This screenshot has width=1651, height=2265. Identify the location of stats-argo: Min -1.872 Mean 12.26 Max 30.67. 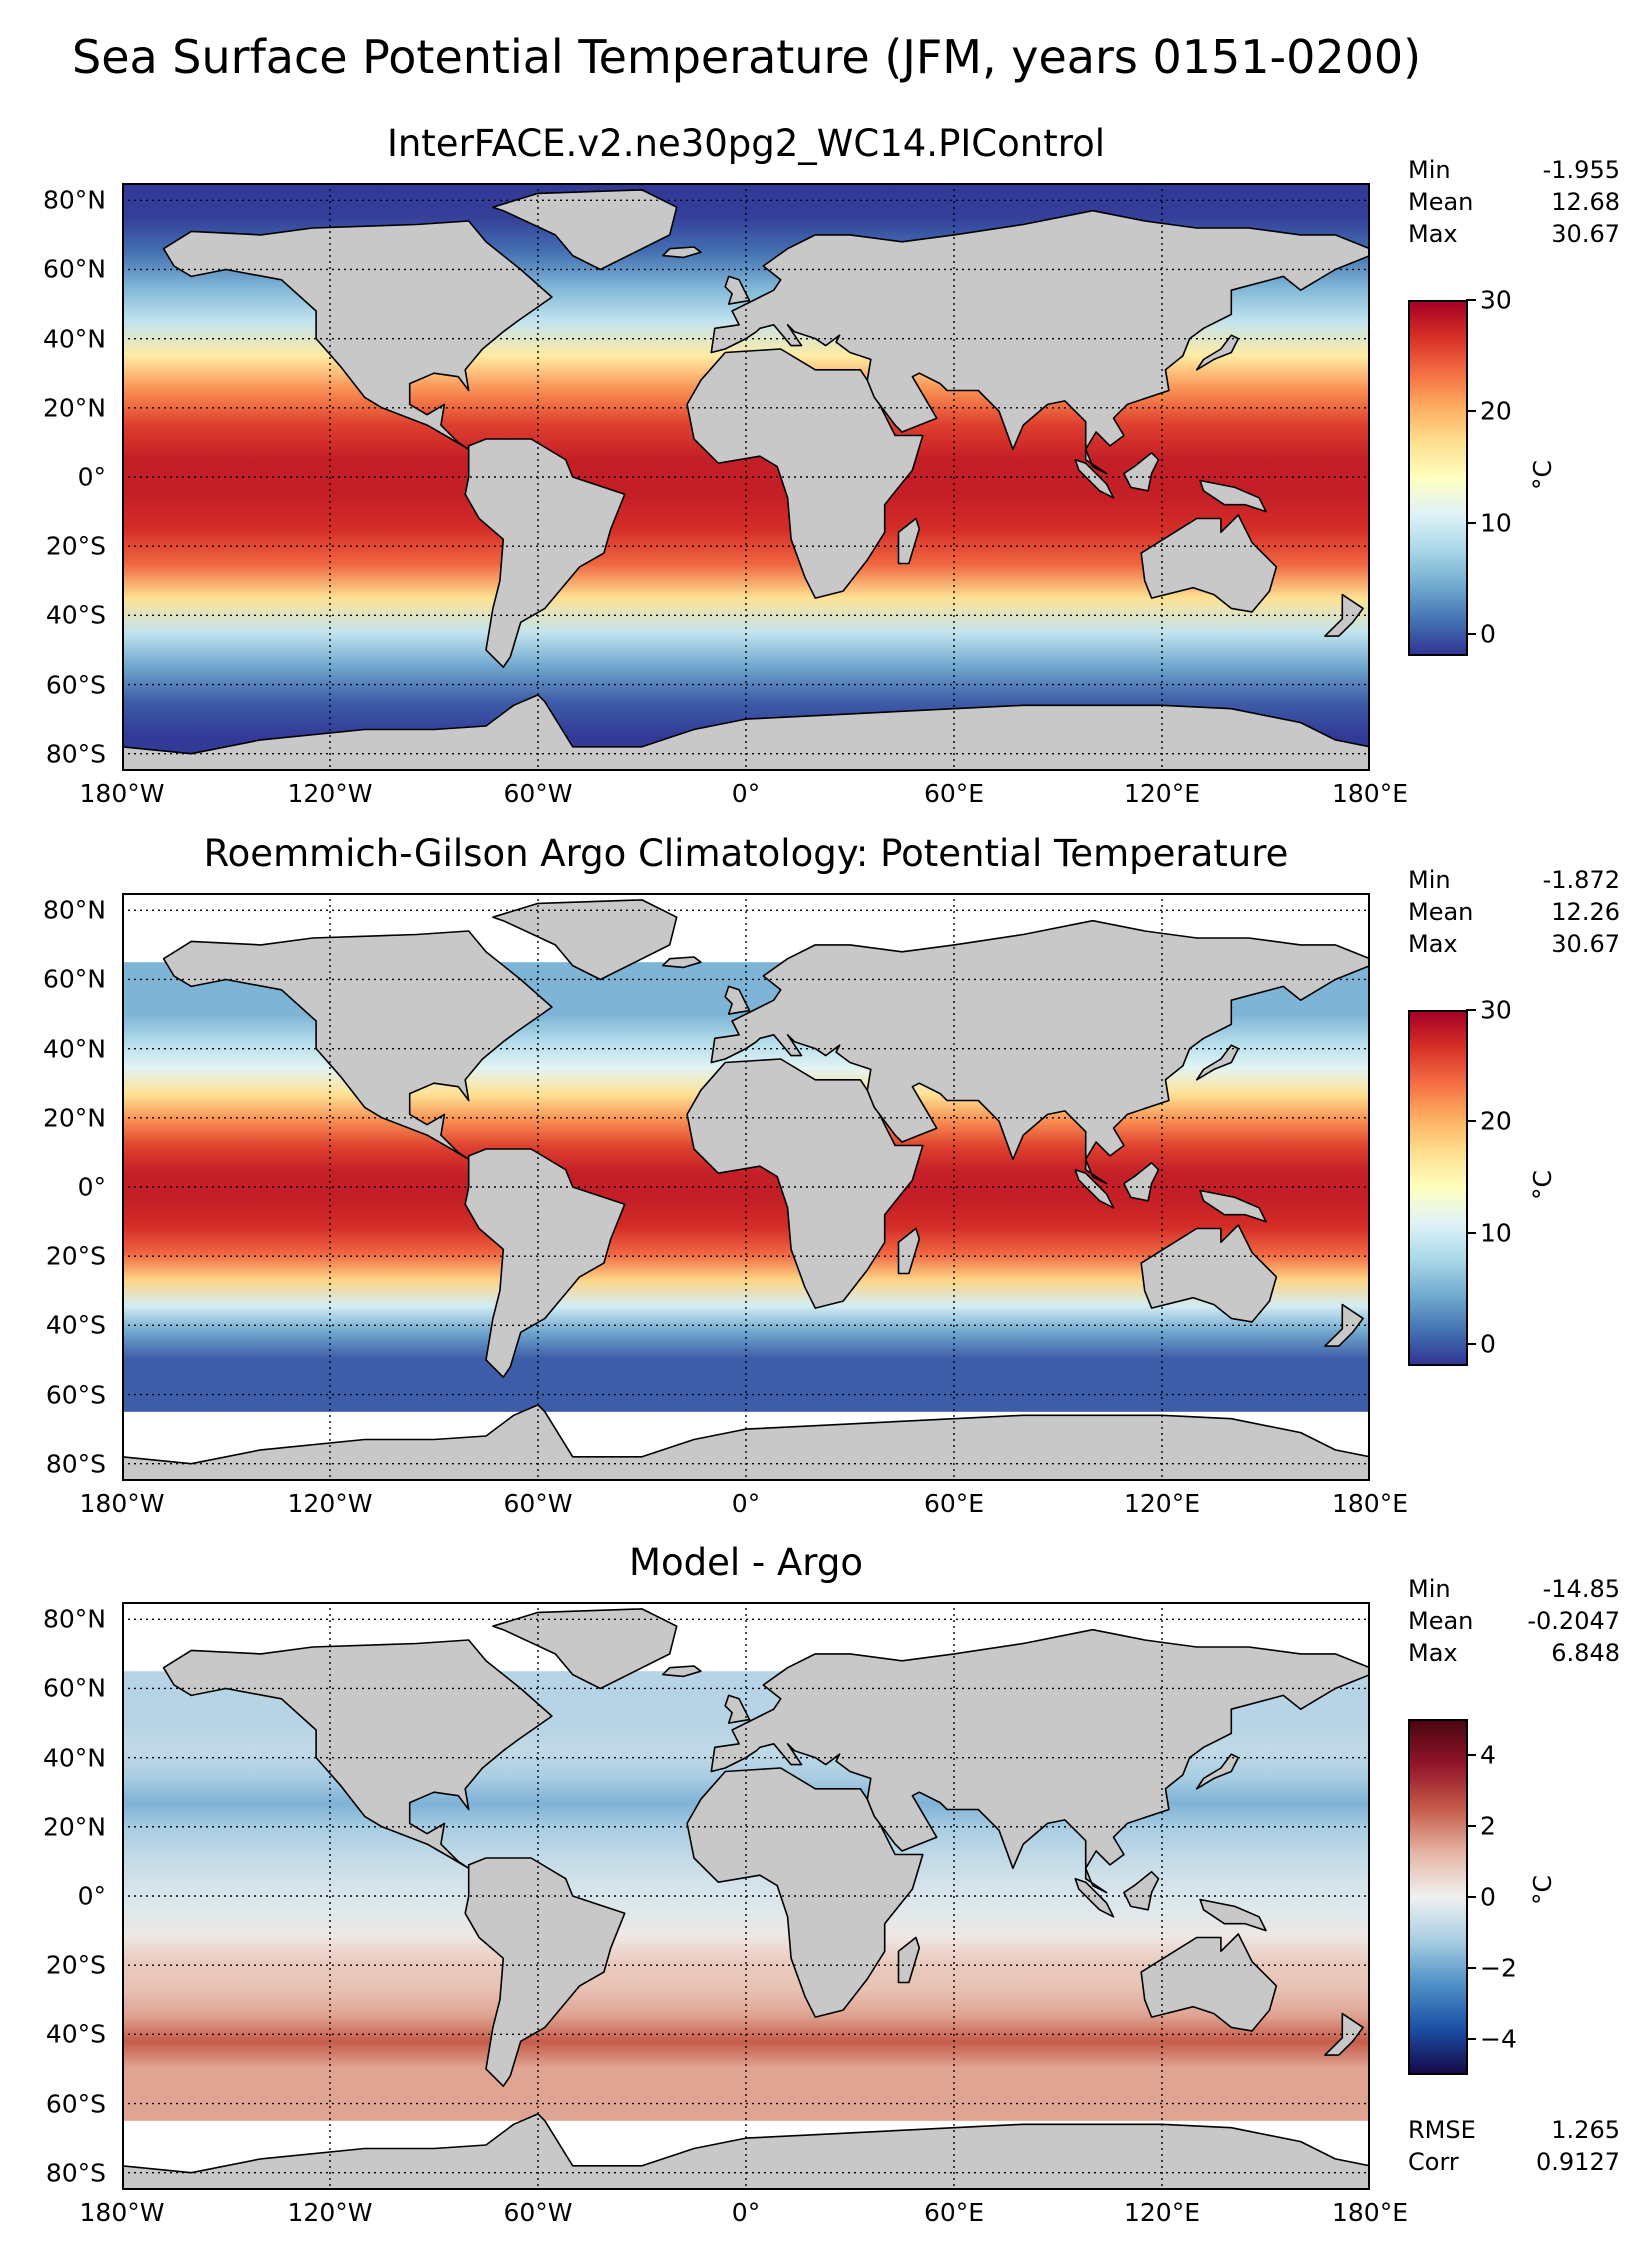
(1514, 912).